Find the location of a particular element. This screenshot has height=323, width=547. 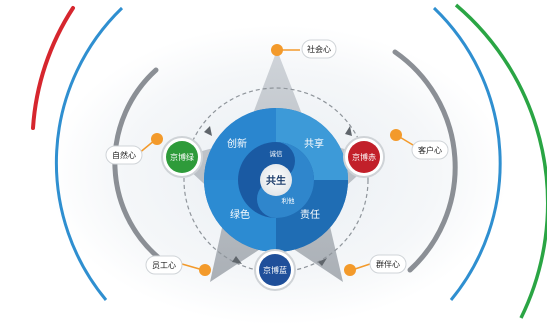

heart-nature-label: 自然心 is located at coordinates (124, 155).